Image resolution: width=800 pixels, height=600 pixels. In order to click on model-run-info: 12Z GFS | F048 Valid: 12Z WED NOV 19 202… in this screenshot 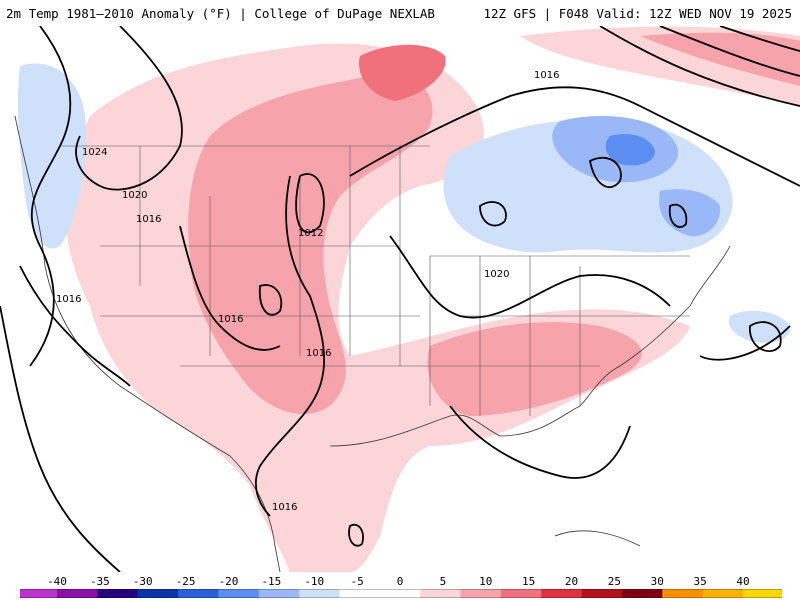, I will do `click(637, 13)`.